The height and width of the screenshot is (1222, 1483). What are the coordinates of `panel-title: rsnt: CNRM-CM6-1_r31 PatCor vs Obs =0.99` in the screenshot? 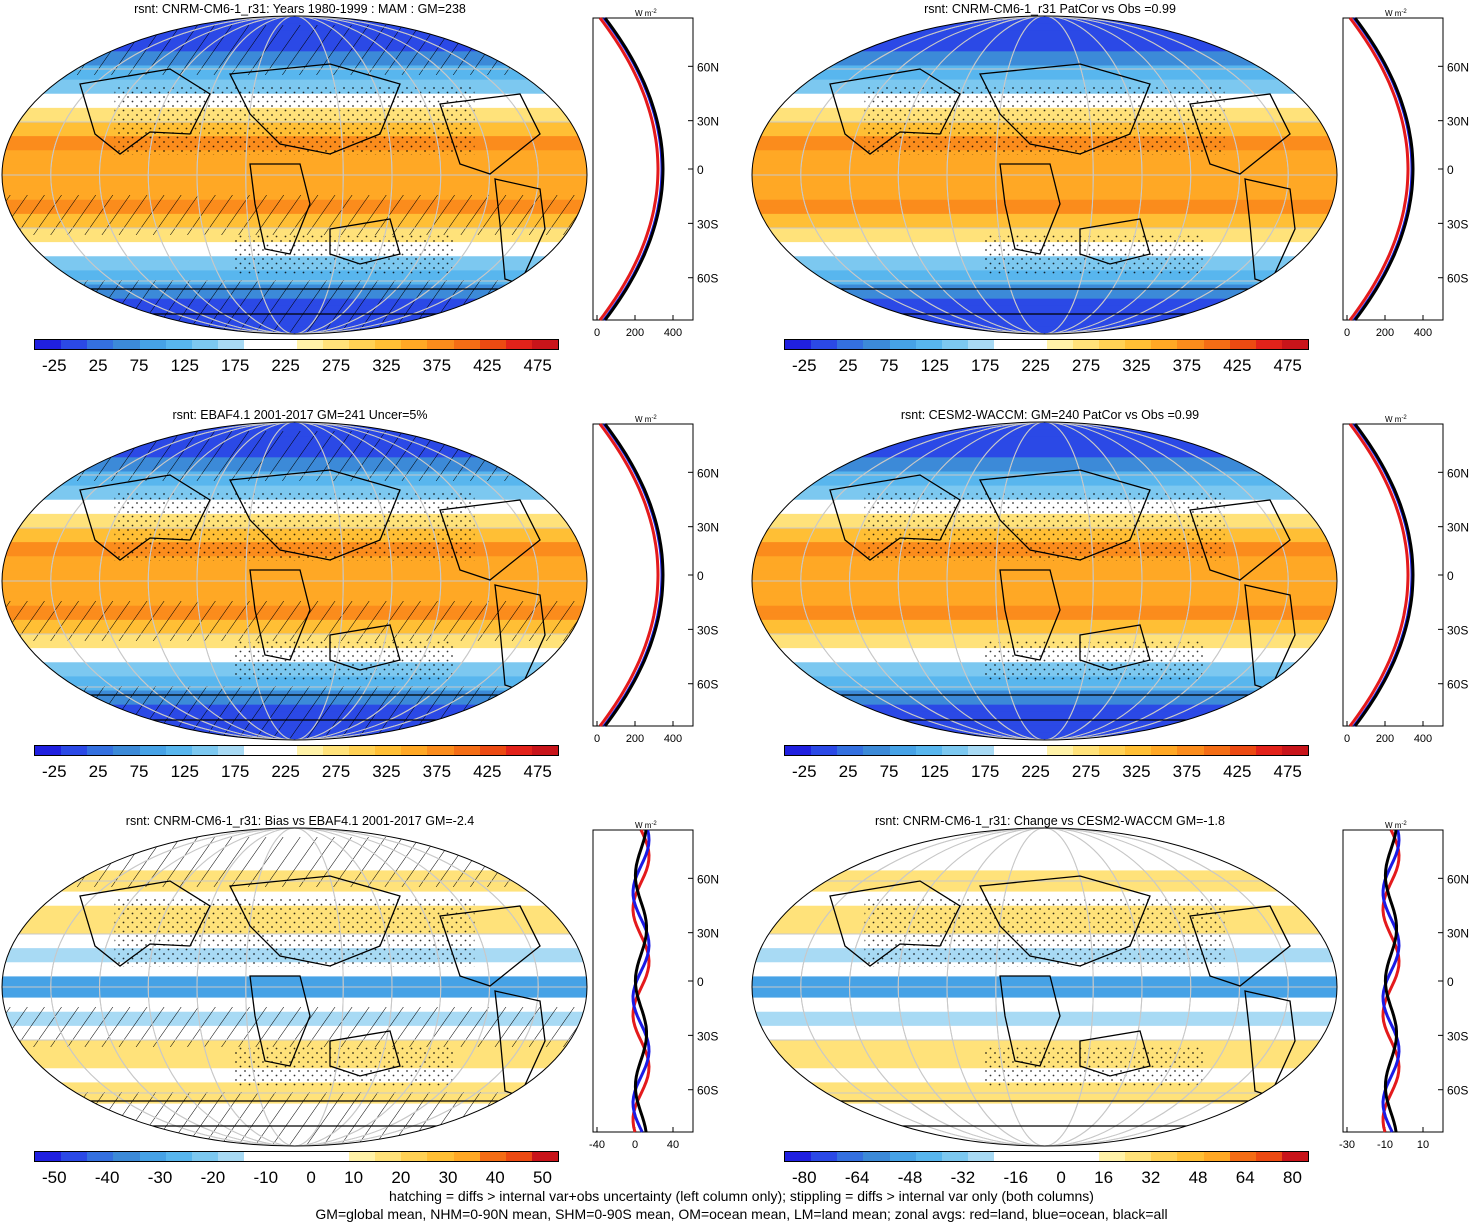 It's located at (1050, 9).